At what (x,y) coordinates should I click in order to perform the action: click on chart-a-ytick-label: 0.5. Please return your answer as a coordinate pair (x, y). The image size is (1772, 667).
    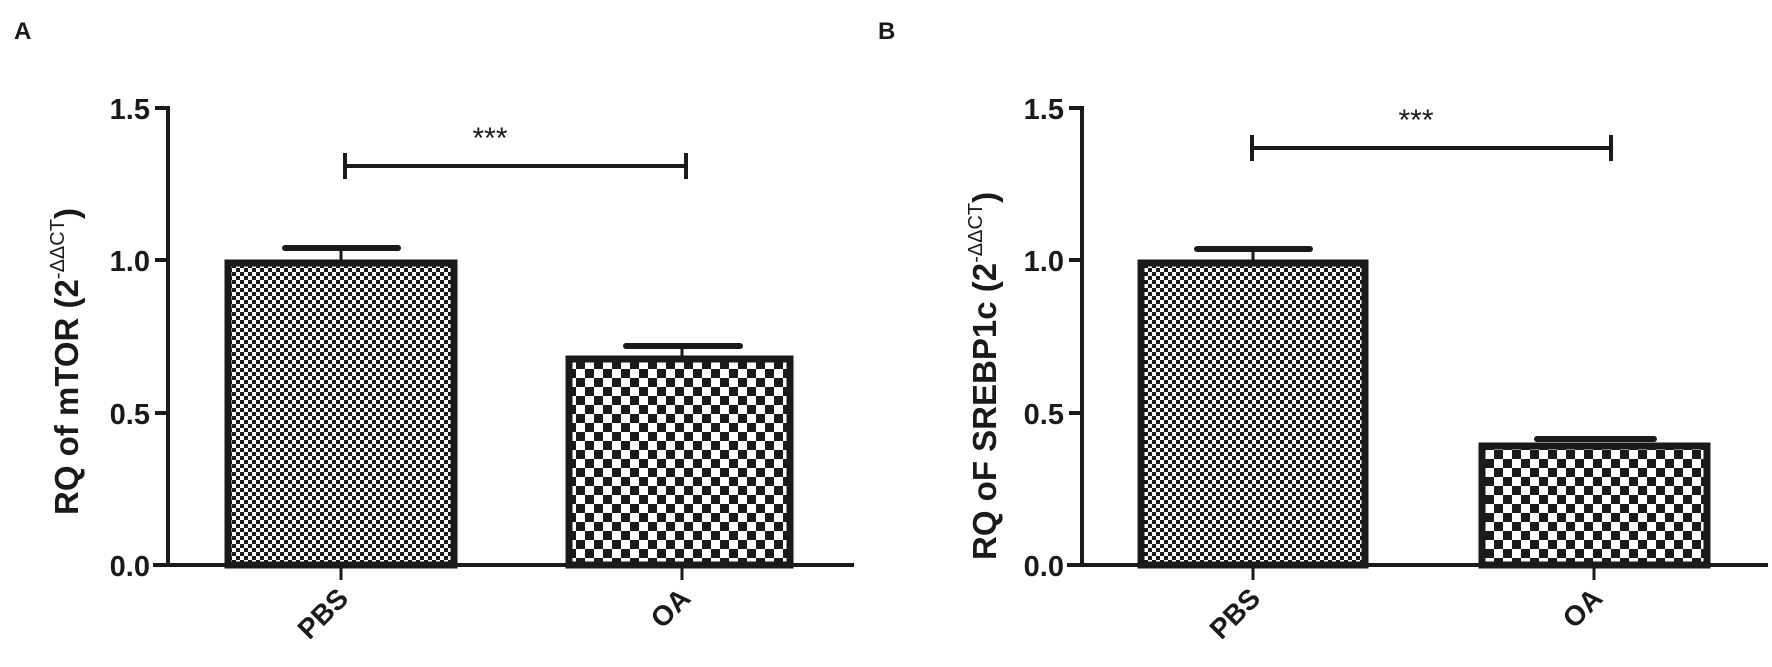
    Looking at the image, I should click on (130, 415).